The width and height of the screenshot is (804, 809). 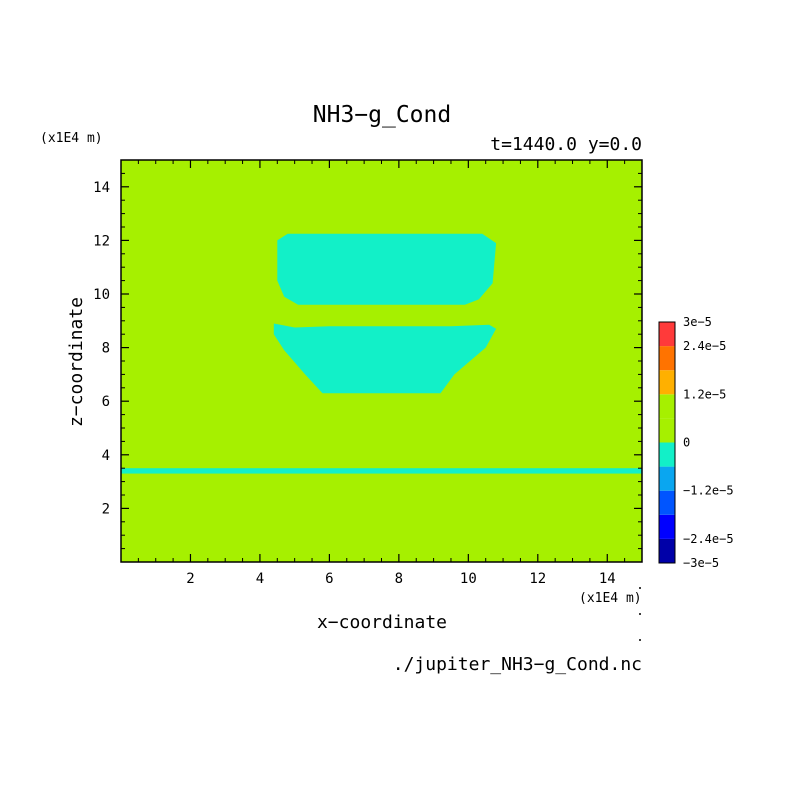 I want to click on y-tick-label: 12, so click(x=101, y=241).